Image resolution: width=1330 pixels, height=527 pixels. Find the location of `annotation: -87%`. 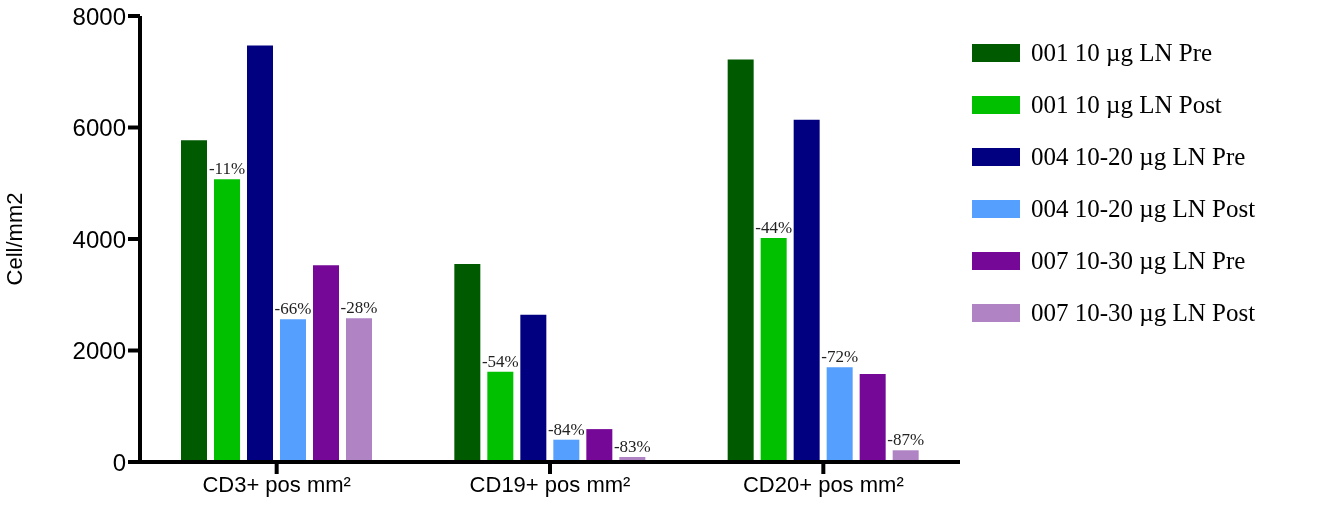

annotation: -87% is located at coordinates (906, 440).